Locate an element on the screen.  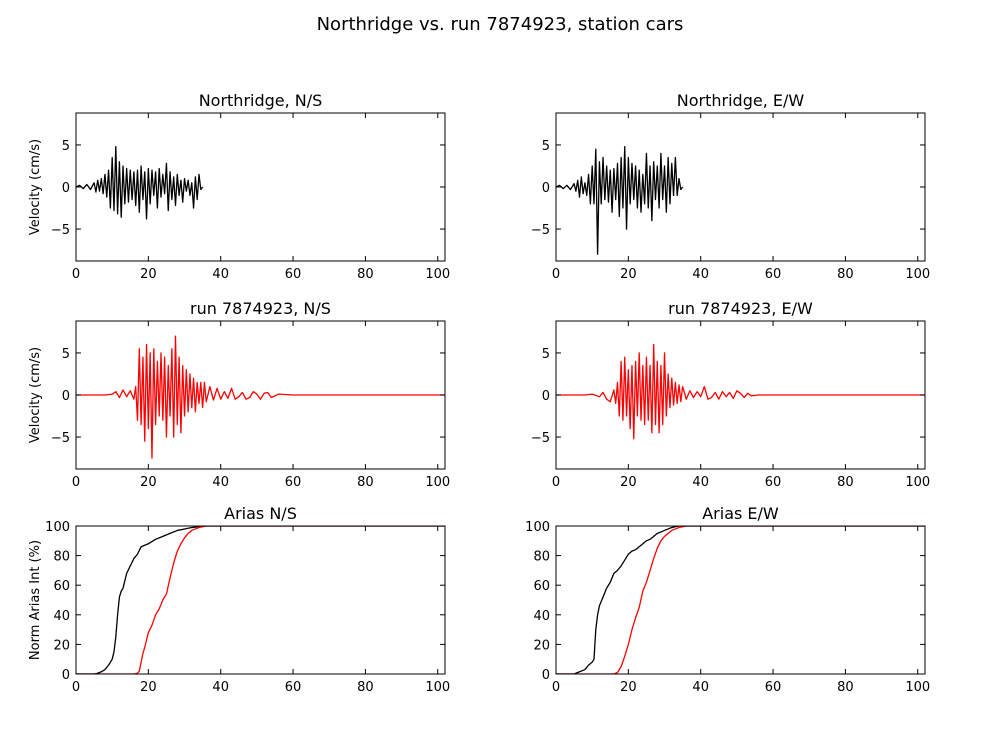
panel-3-xtick-label: 80 is located at coordinates (365, 482).